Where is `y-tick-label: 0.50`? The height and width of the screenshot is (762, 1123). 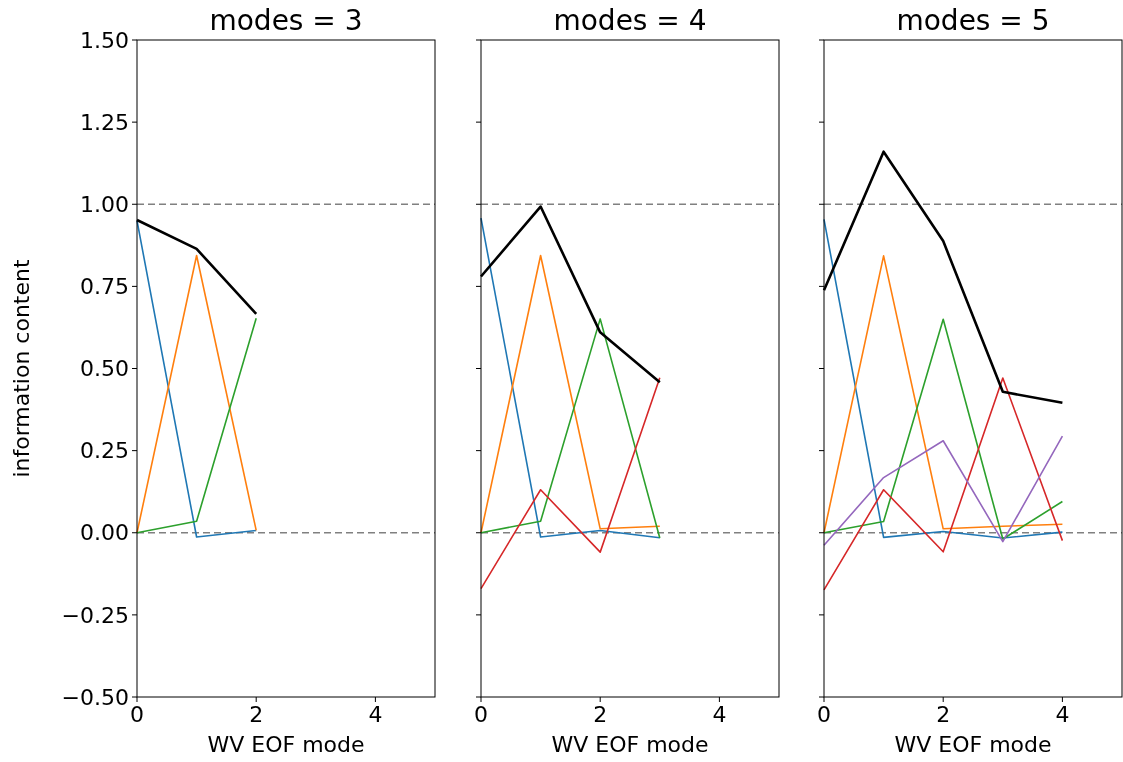 y-tick-label: 0.50 is located at coordinates (104, 369).